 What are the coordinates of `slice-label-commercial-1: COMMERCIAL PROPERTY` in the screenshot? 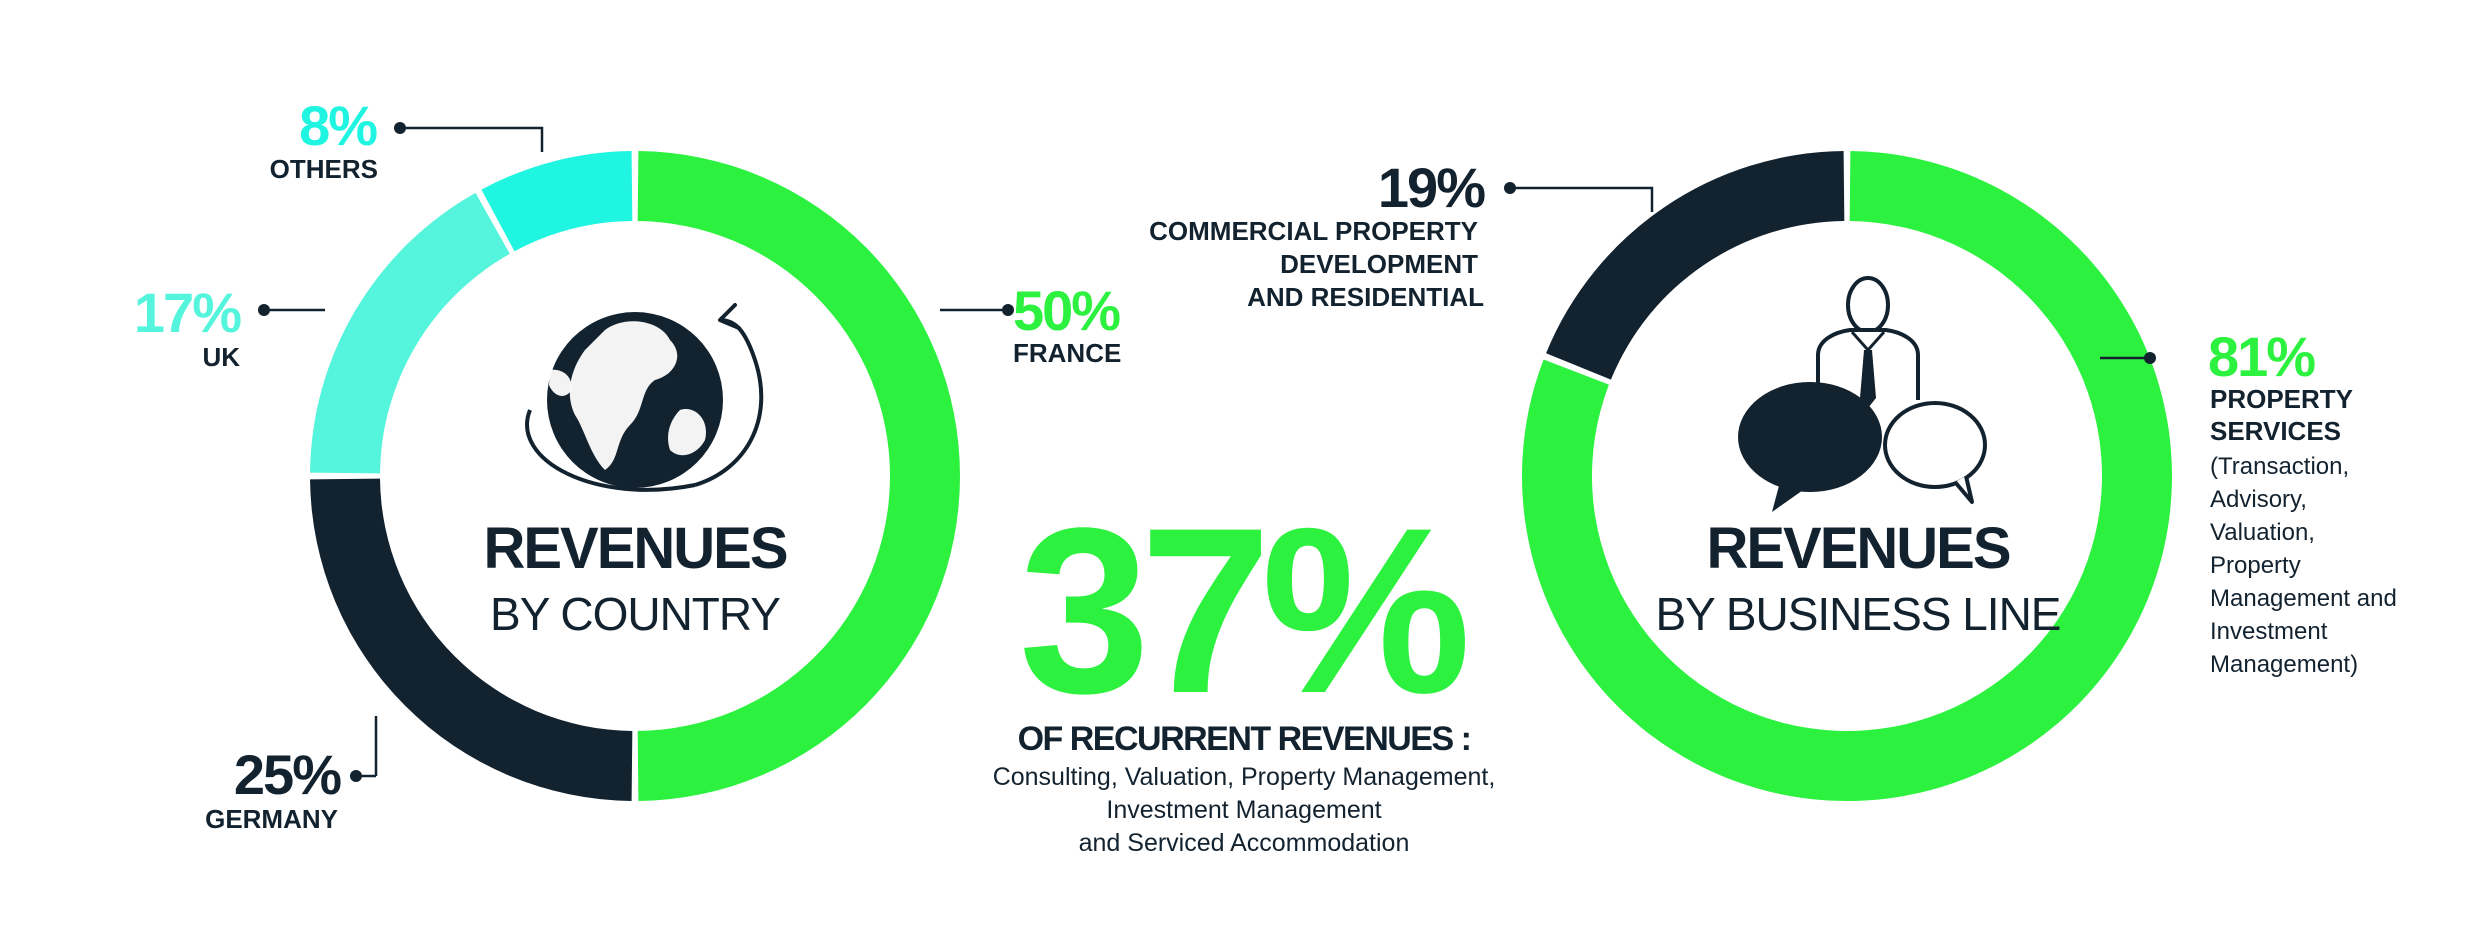 It's located at (1313, 231).